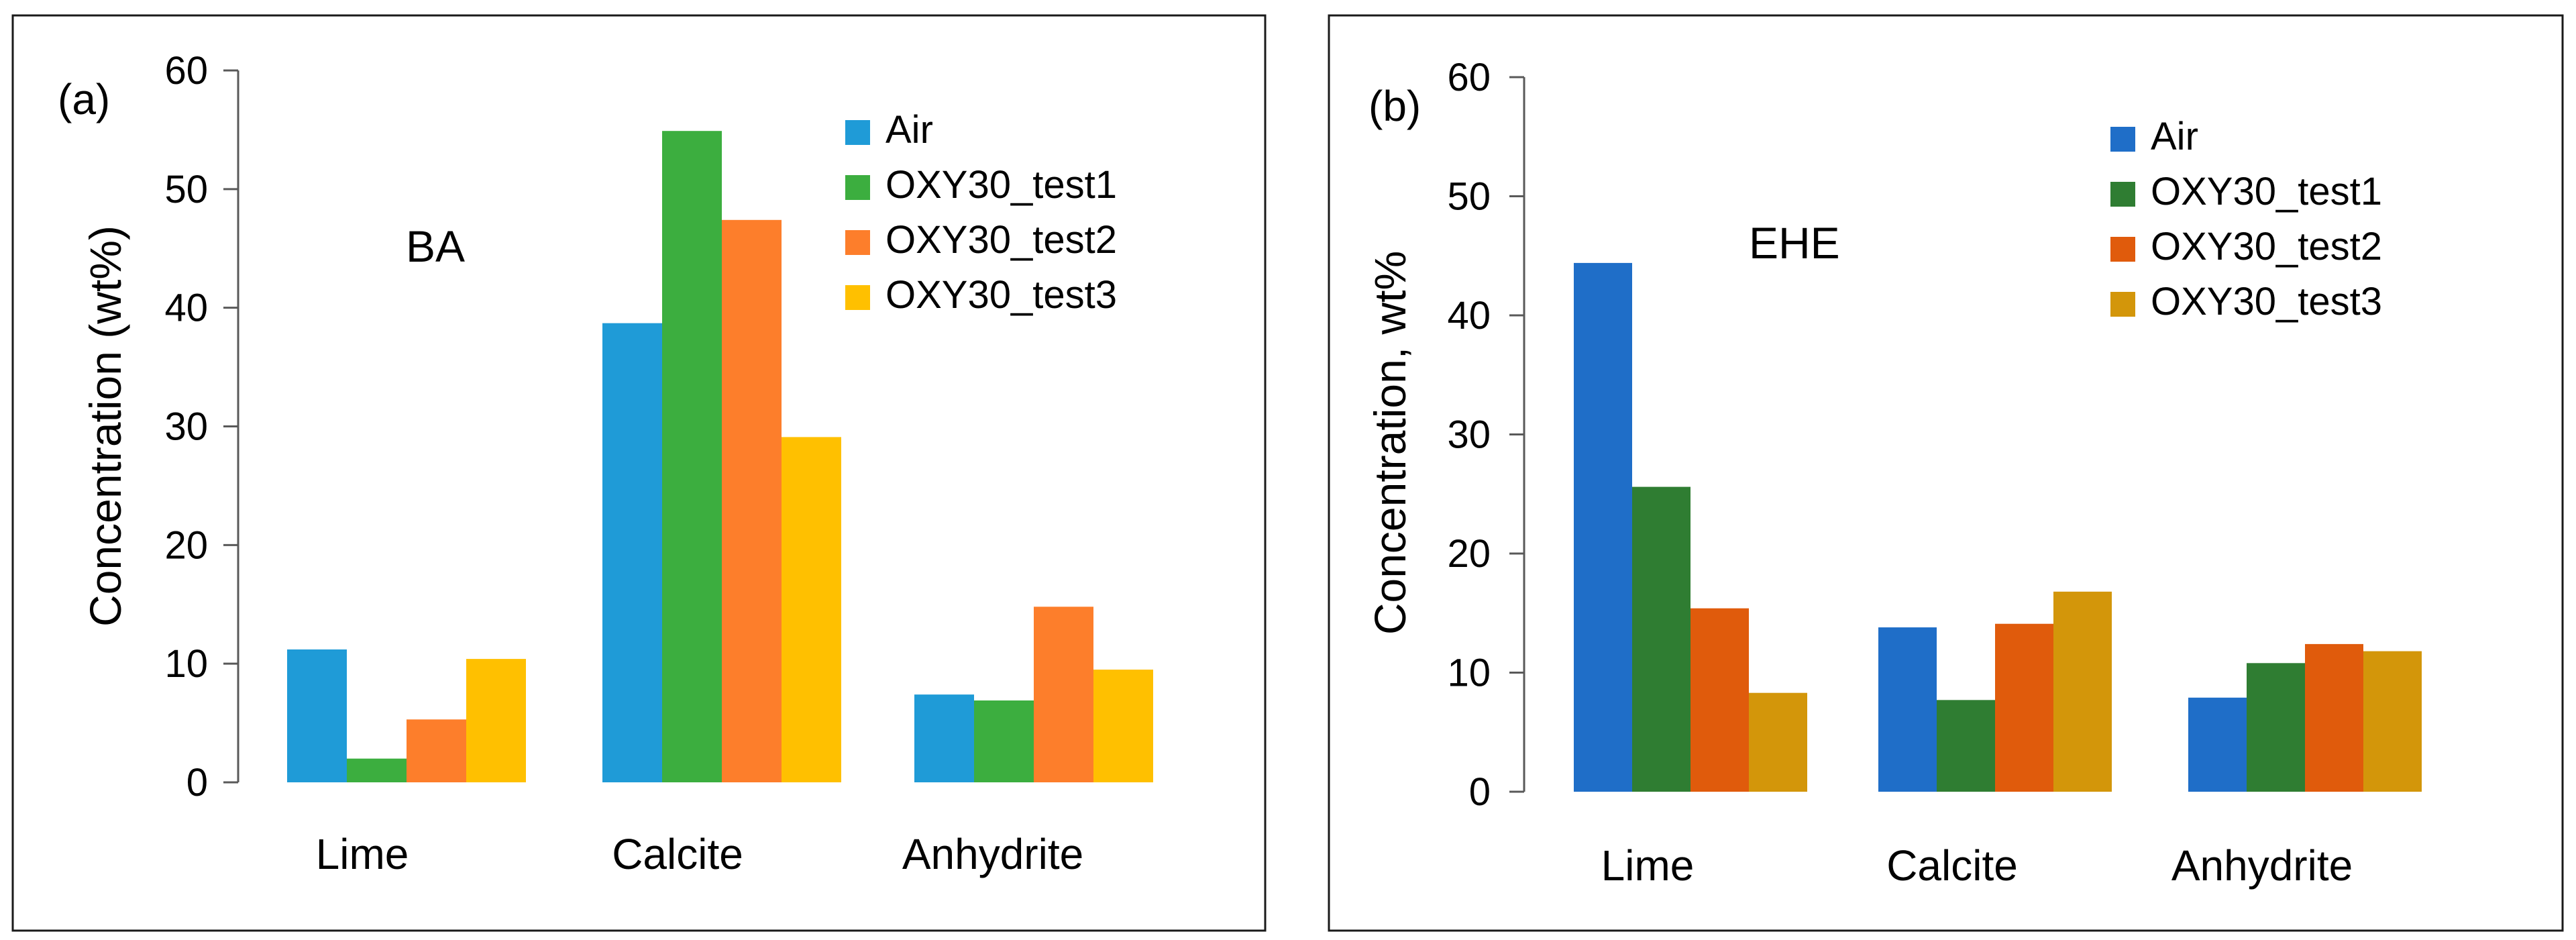 The height and width of the screenshot is (940, 2576). What do you see at coordinates (1394, 106) in the screenshot?
I see `panel-label: (b)` at bounding box center [1394, 106].